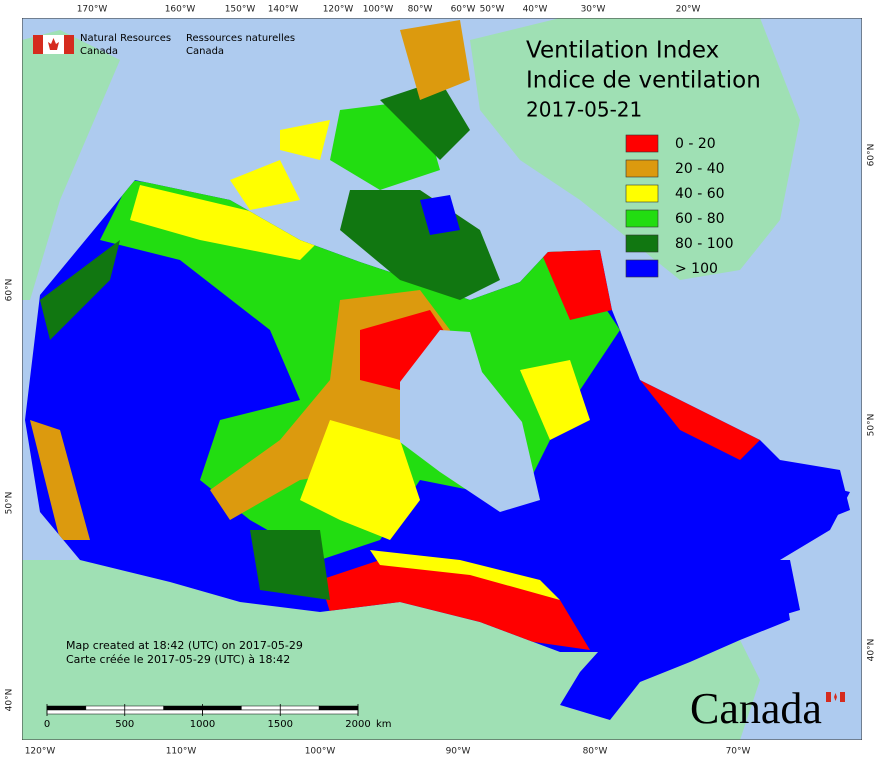  I want to click on agency-en: Natural Resources, so click(125, 38).